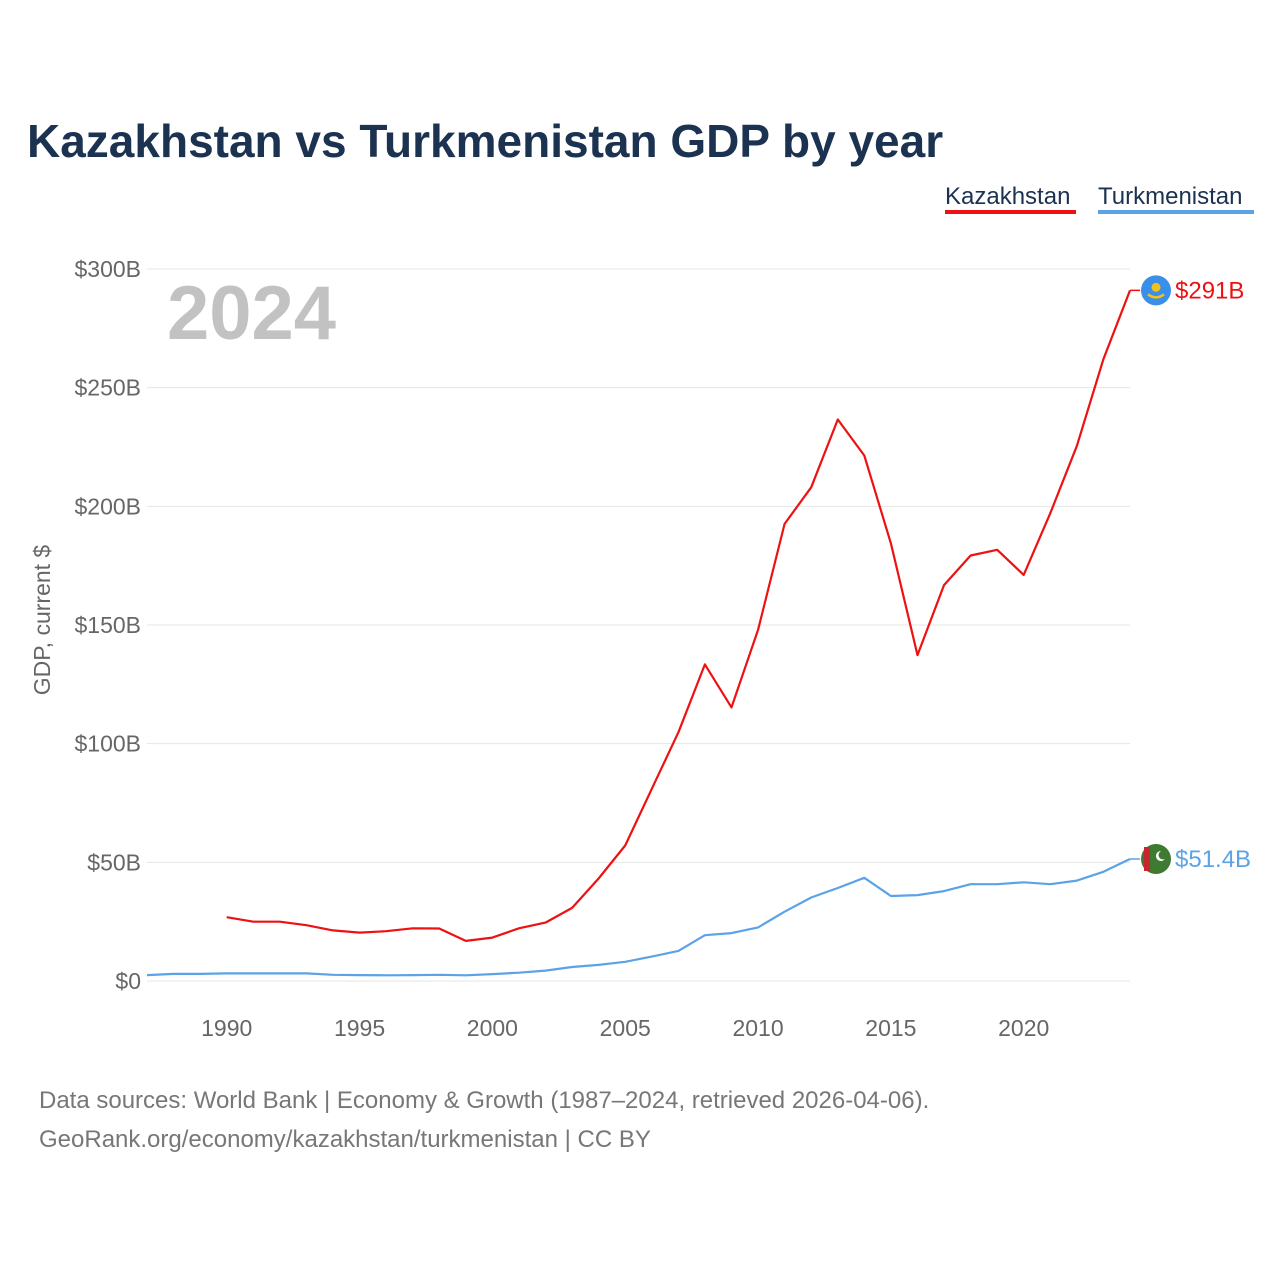 The image size is (1280, 1280). I want to click on year-watermark: 2024, so click(251, 313).